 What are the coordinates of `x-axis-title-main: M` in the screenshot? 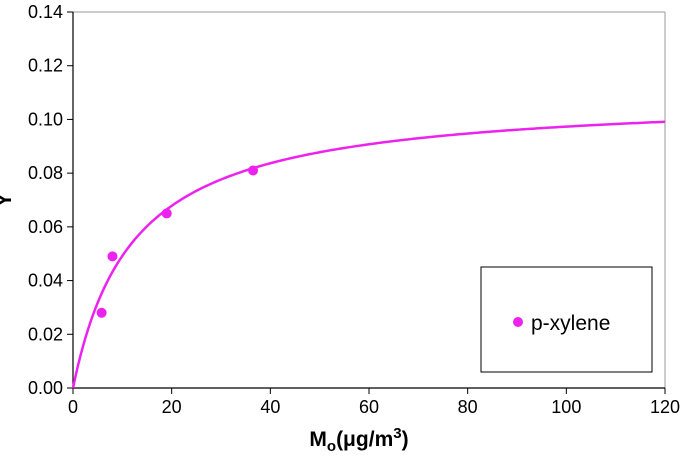 It's located at (318, 439).